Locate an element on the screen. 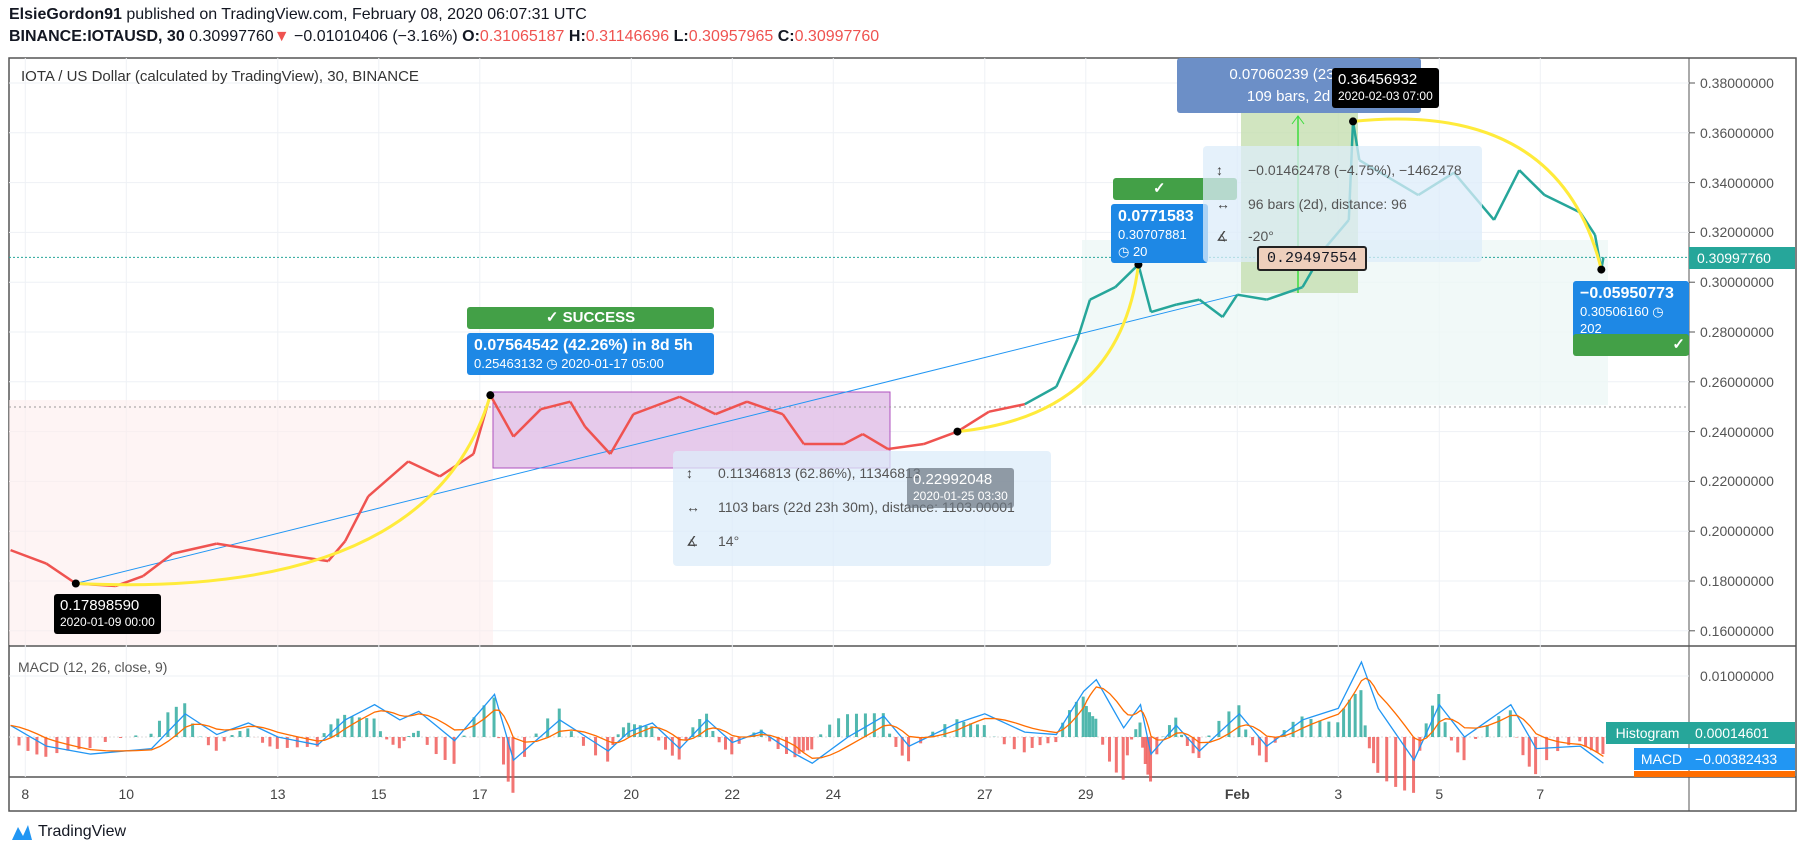 The image size is (1805, 856). down-arrow-icon: ▼ is located at coordinates (281, 36).